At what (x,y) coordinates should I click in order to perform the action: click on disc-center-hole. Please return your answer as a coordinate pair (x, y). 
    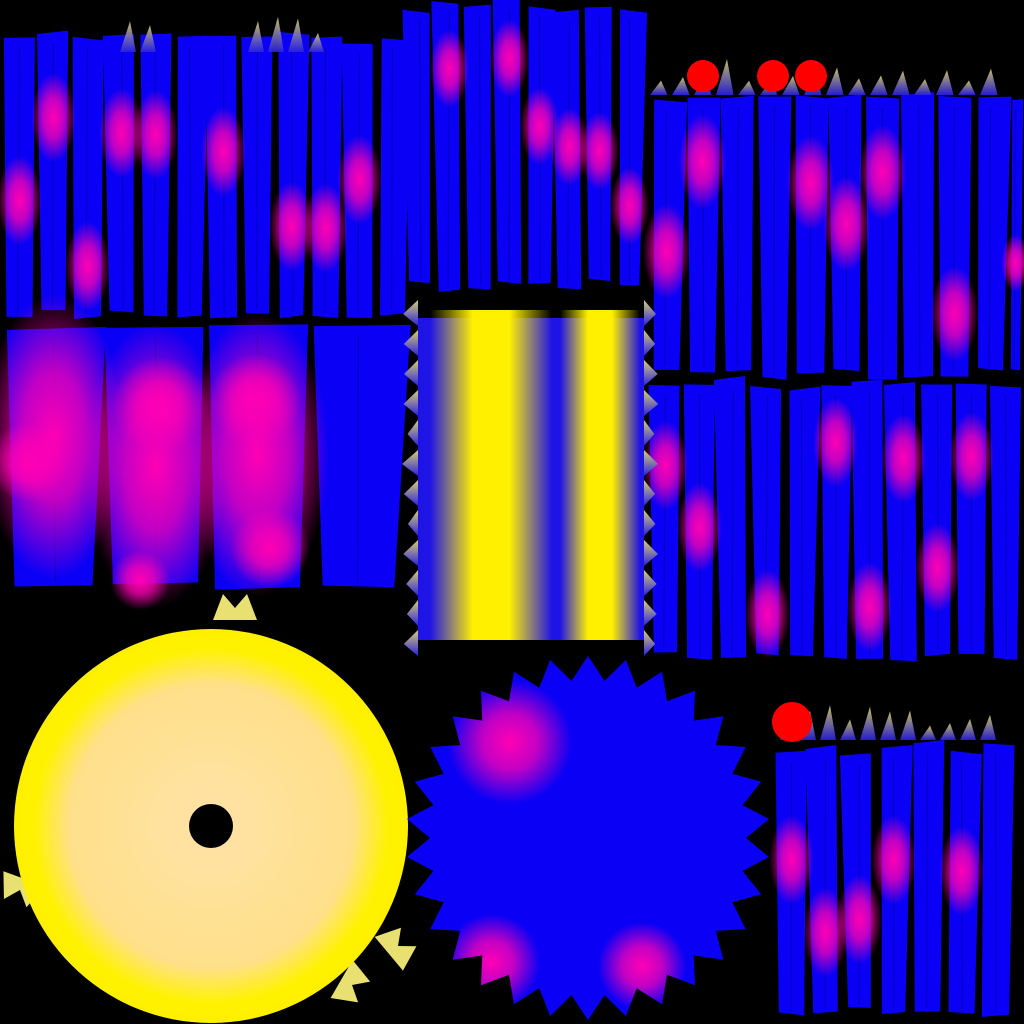
    Looking at the image, I should click on (211, 826).